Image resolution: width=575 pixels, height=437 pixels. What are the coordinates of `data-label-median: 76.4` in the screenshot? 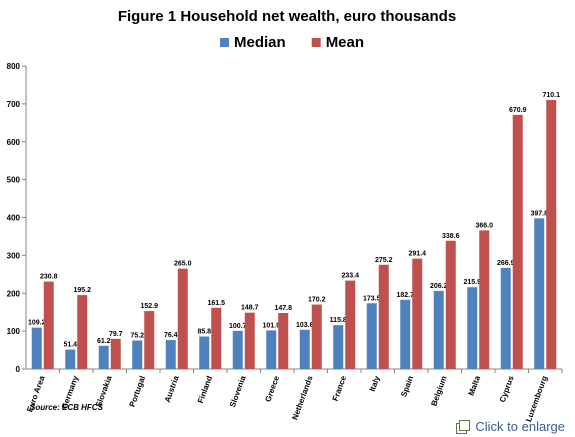 It's located at (171, 335).